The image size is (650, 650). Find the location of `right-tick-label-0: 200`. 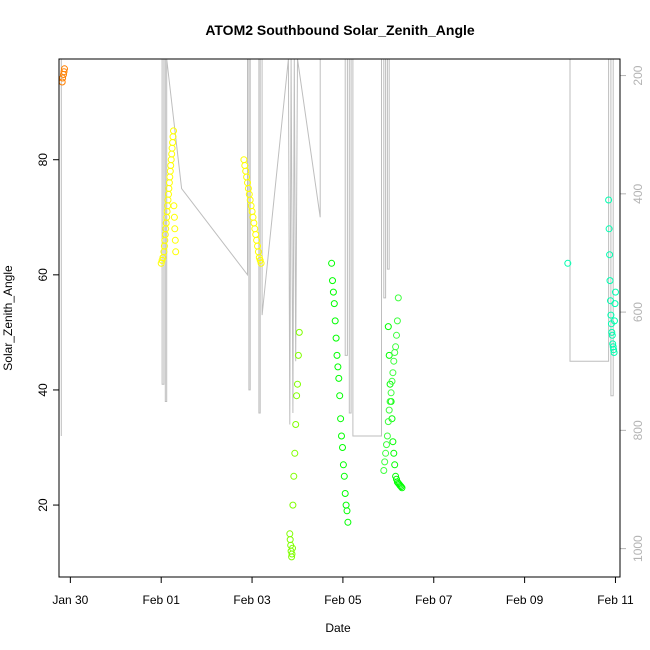

right-tick-label-0: 200 is located at coordinates (638, 75).